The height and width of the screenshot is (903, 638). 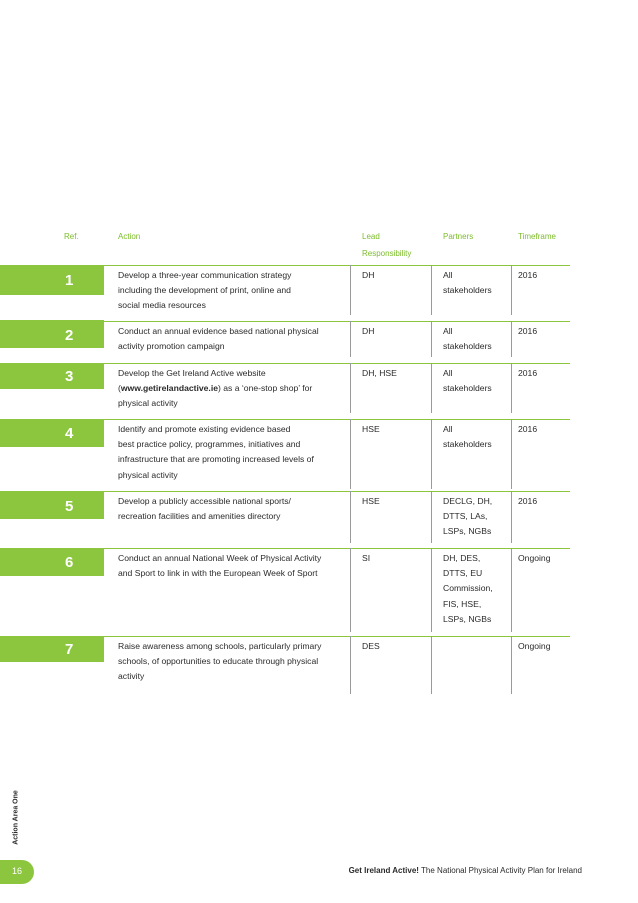 I want to click on ref-badge: 6, so click(x=52, y=562).